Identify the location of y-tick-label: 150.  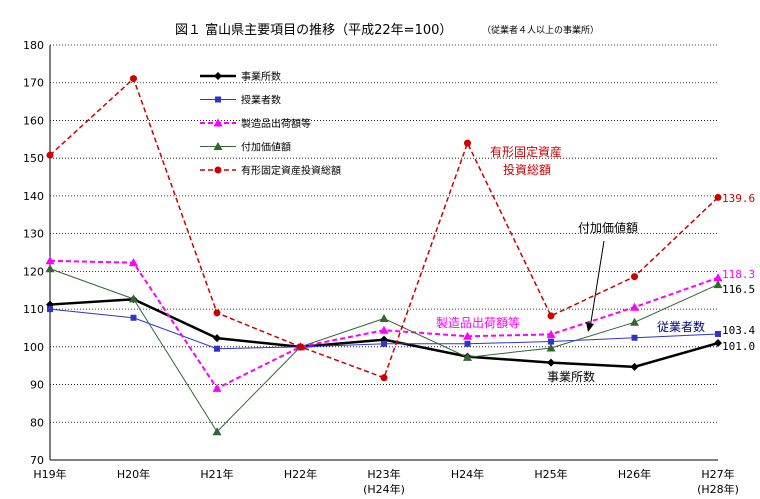
(33, 158).